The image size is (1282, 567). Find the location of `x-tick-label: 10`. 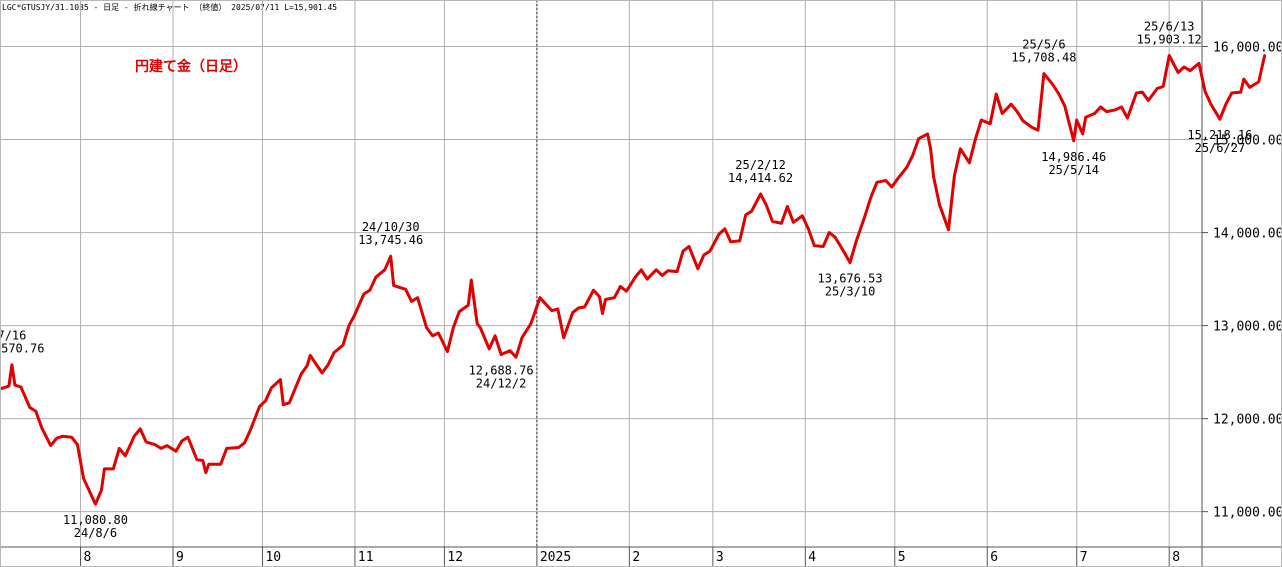

x-tick-label: 10 is located at coordinates (273, 557).